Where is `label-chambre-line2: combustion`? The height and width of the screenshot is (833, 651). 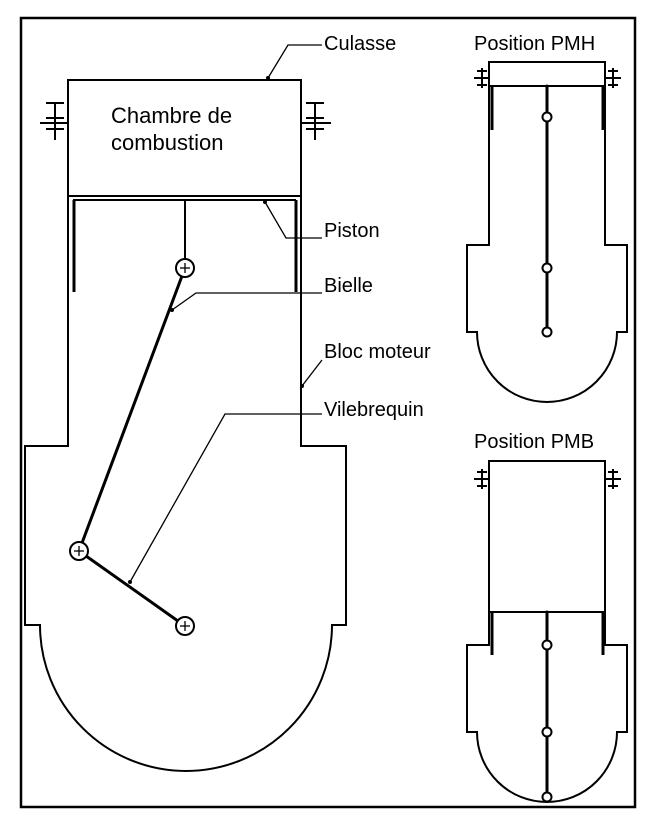
label-chambre-line2: combustion is located at coordinates (167, 142).